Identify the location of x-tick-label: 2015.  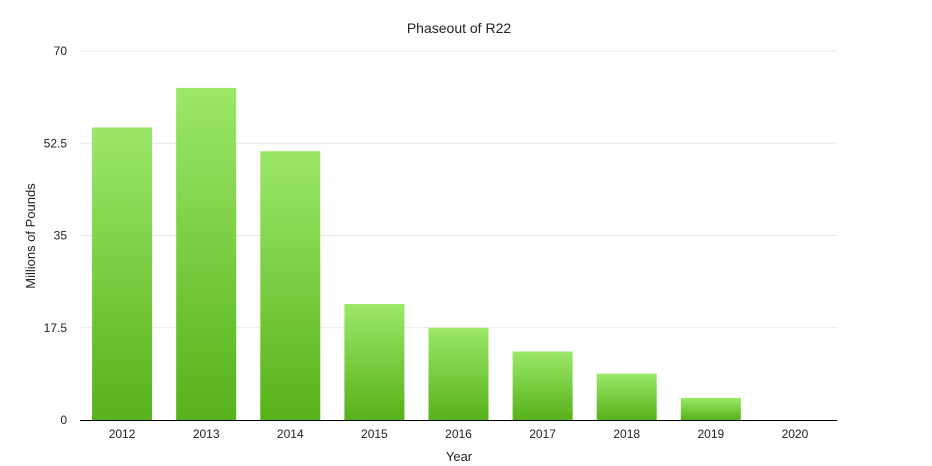
(374, 434).